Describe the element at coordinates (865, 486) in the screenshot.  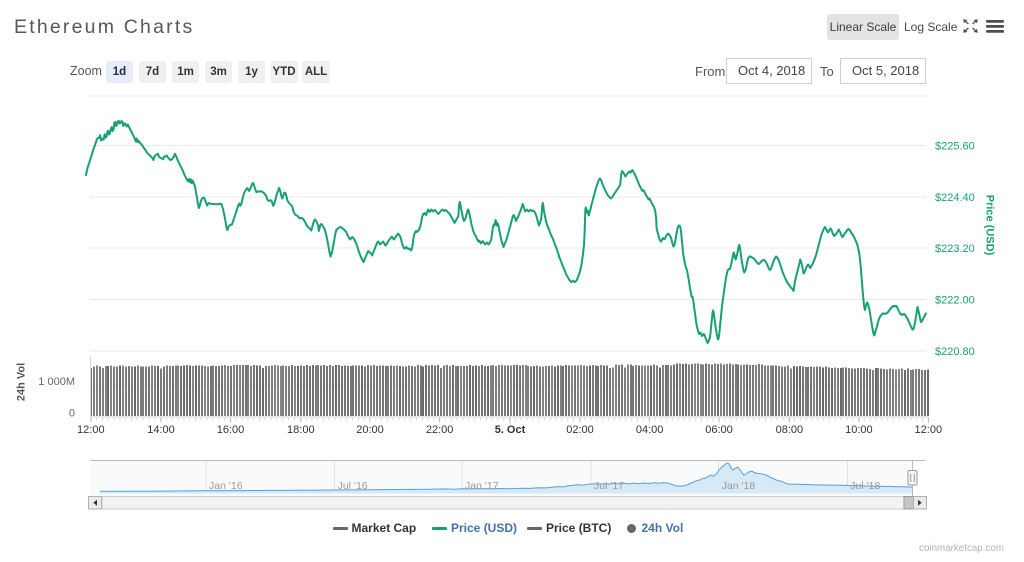
I see `svg-text: Jul '18` at that location.